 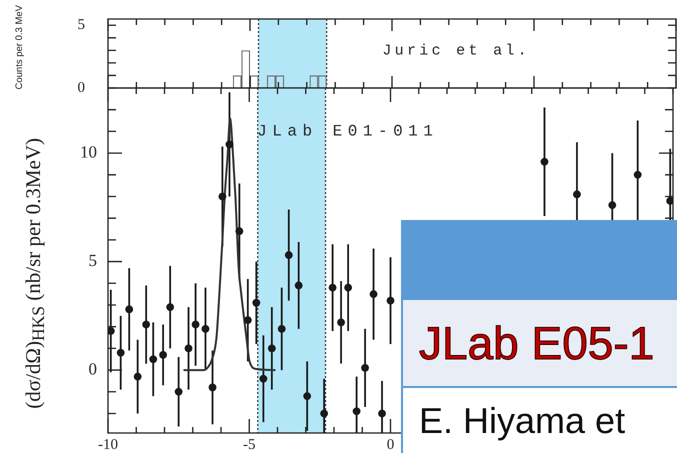 What do you see at coordinates (456, 51) in the screenshot?
I see `annotation: Juric et al.` at bounding box center [456, 51].